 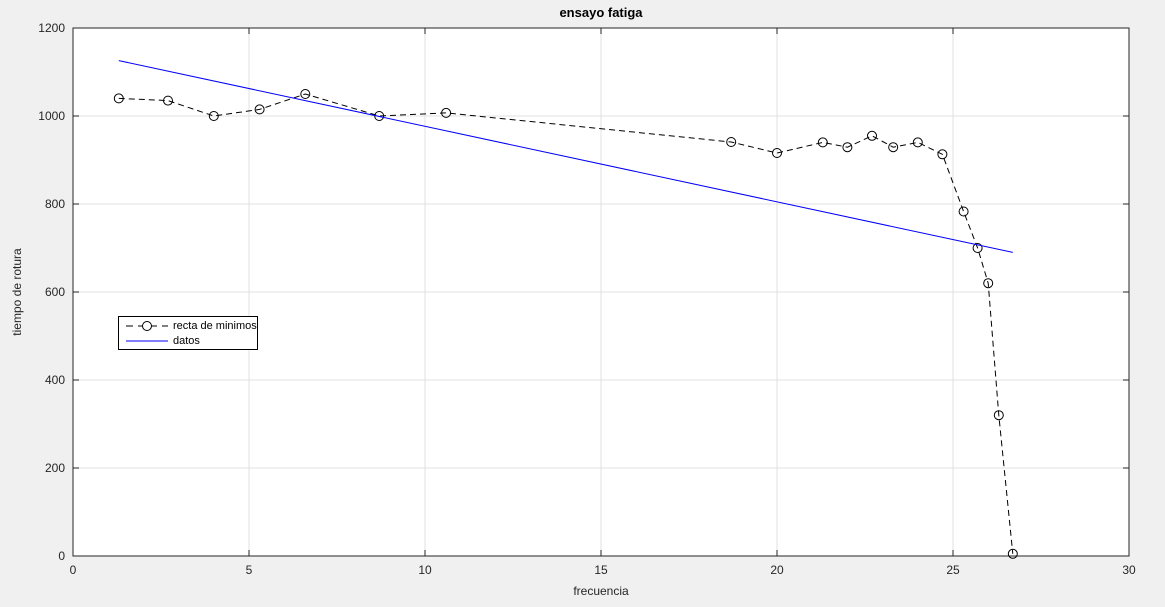 What do you see at coordinates (147, 325) in the screenshot?
I see `dashed-line-circle-marker-icon` at bounding box center [147, 325].